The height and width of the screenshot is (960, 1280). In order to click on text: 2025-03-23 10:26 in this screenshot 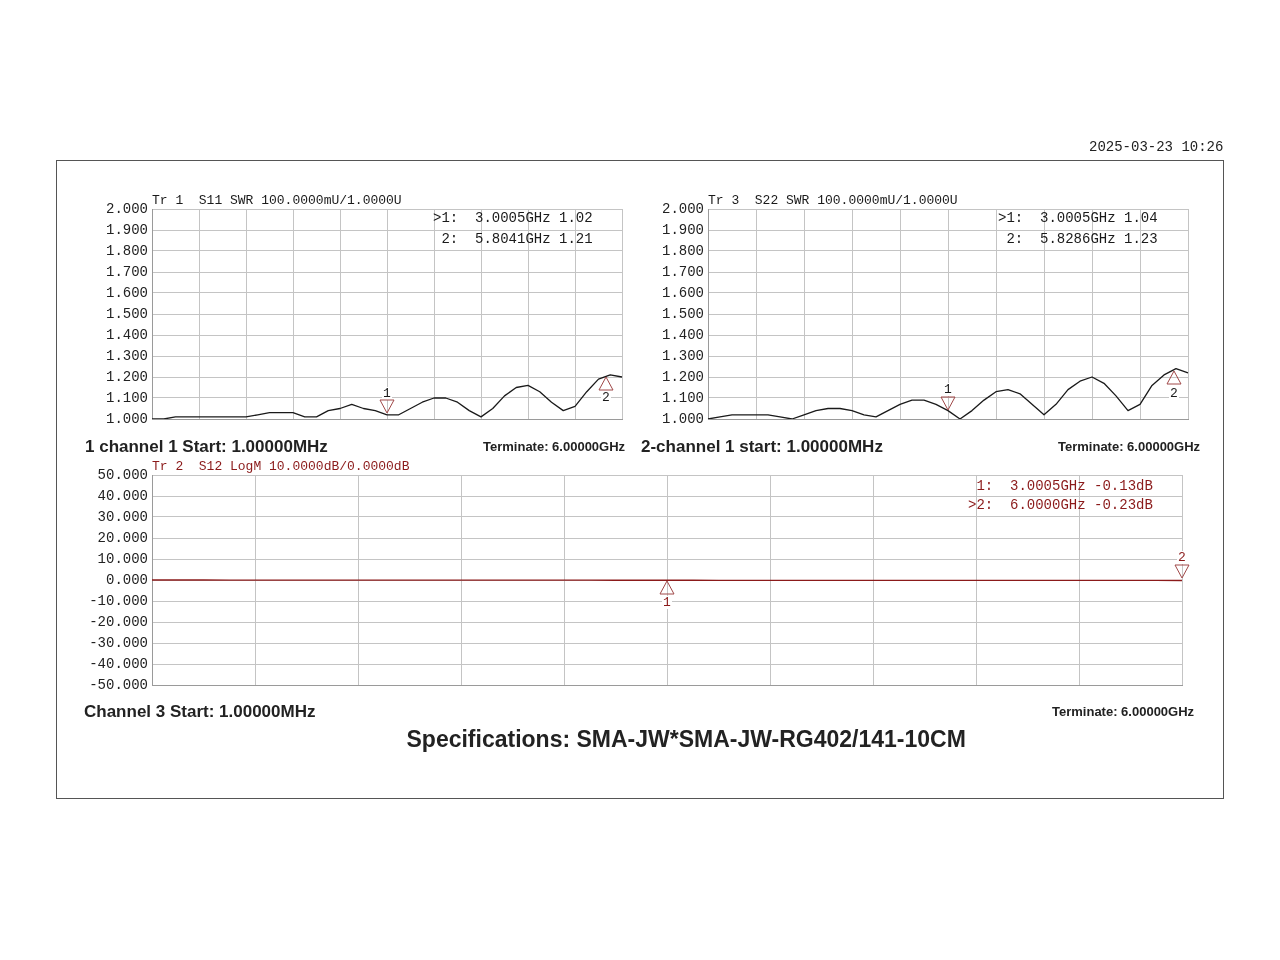, I will do `click(1156, 147)`.